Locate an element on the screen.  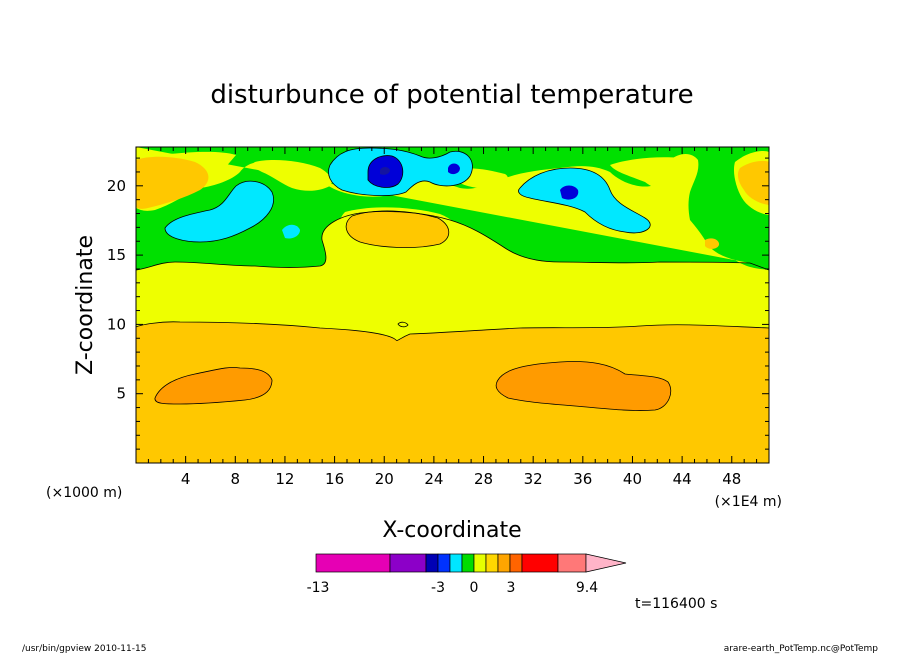
x-tick-label: 24 is located at coordinates (433, 479).